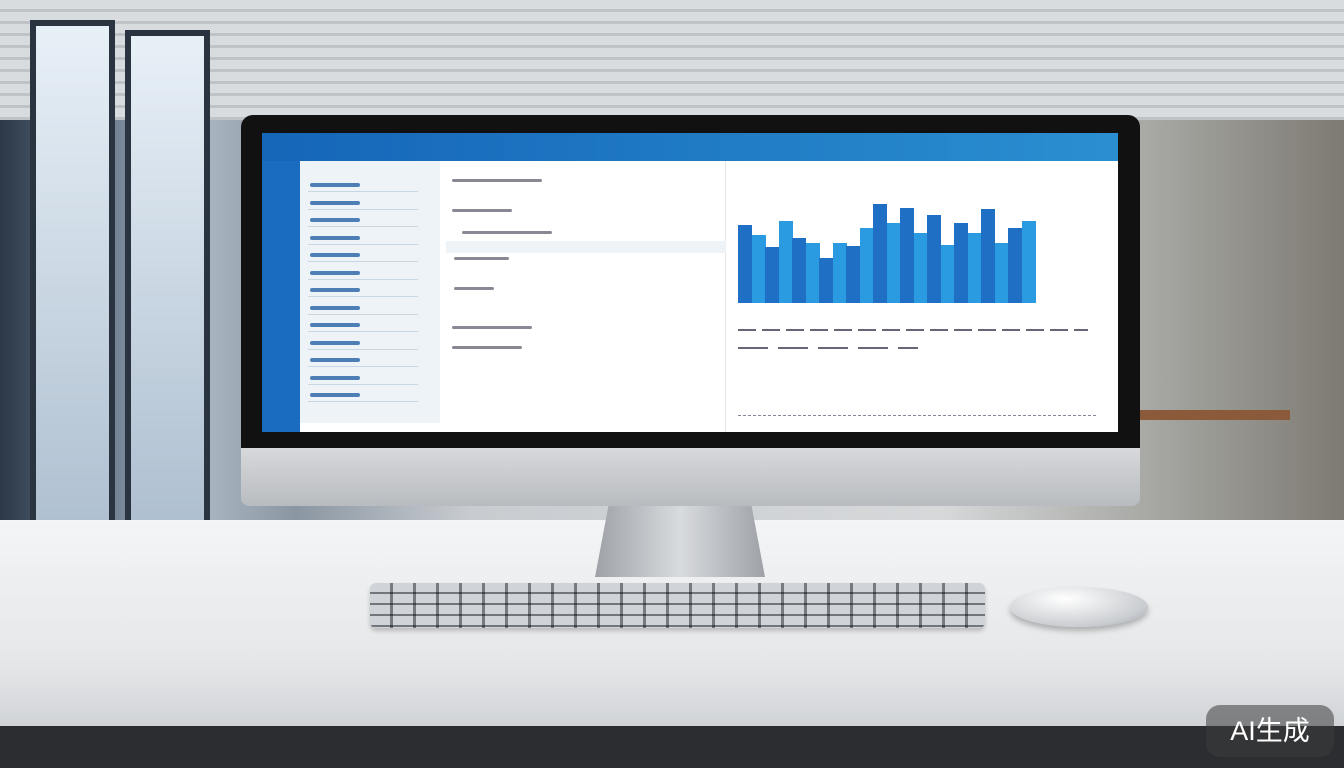  Describe the element at coordinates (1079, 607) in the screenshot. I see `mouse` at that location.